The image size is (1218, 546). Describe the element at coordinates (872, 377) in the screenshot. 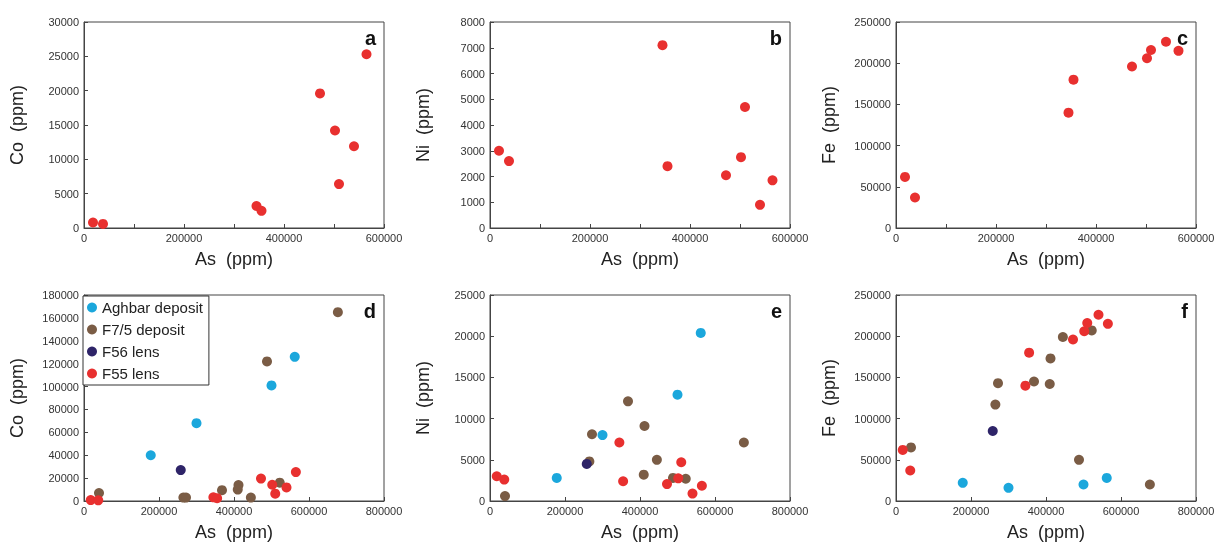

I see `y-tick-label: 150000` at that location.